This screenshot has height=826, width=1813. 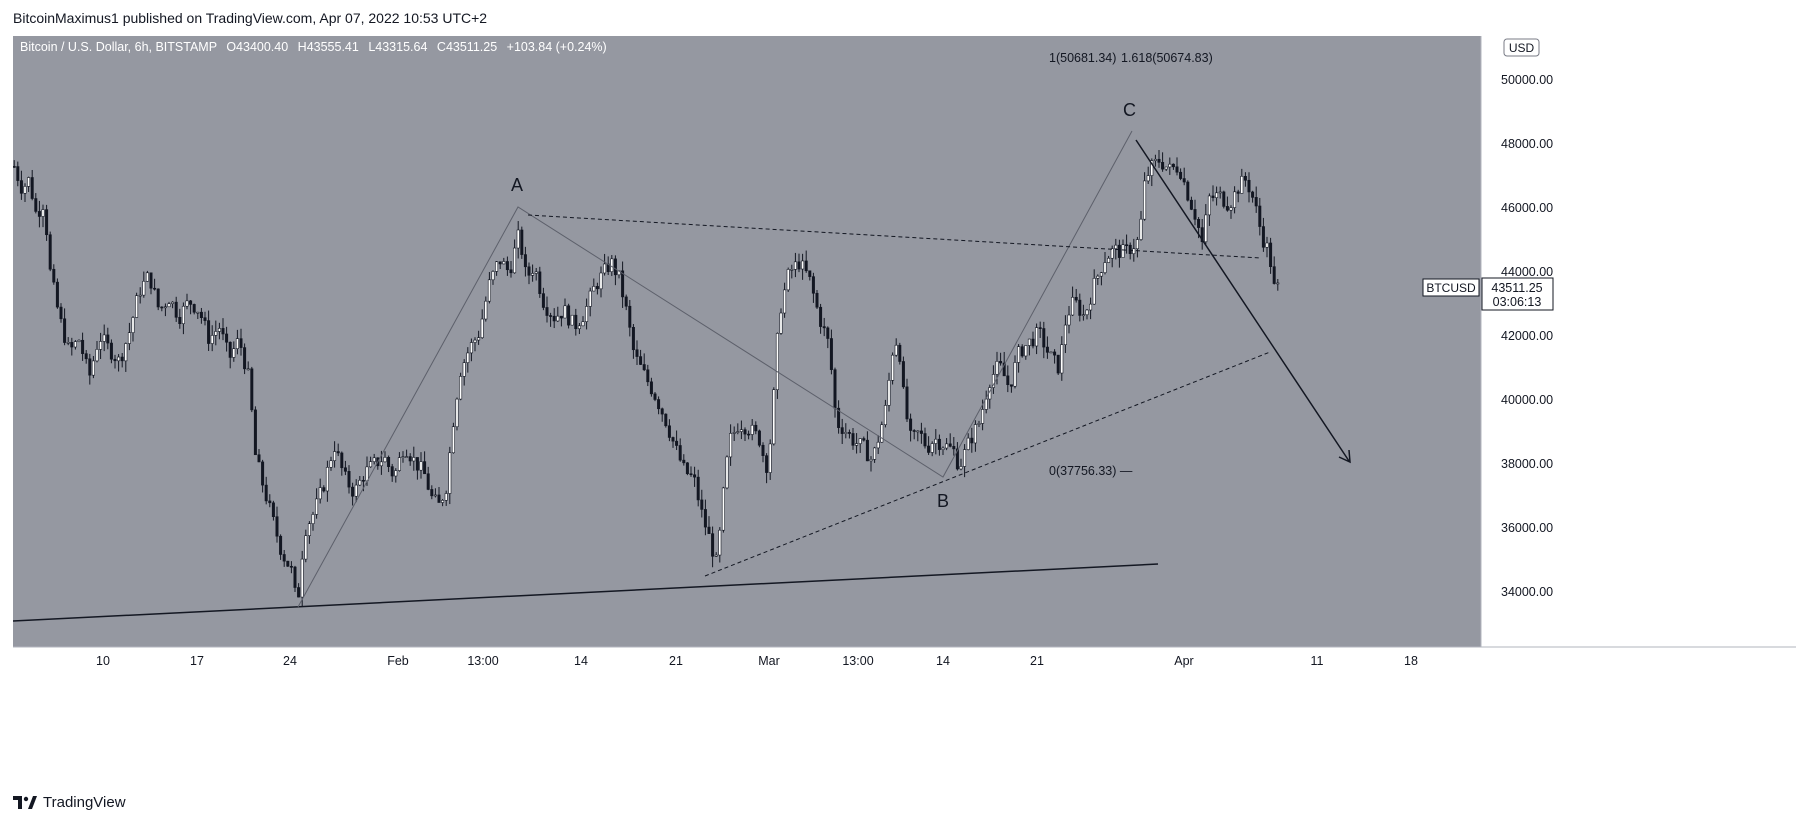 What do you see at coordinates (1638, 341) in the screenshot?
I see `price-axis` at bounding box center [1638, 341].